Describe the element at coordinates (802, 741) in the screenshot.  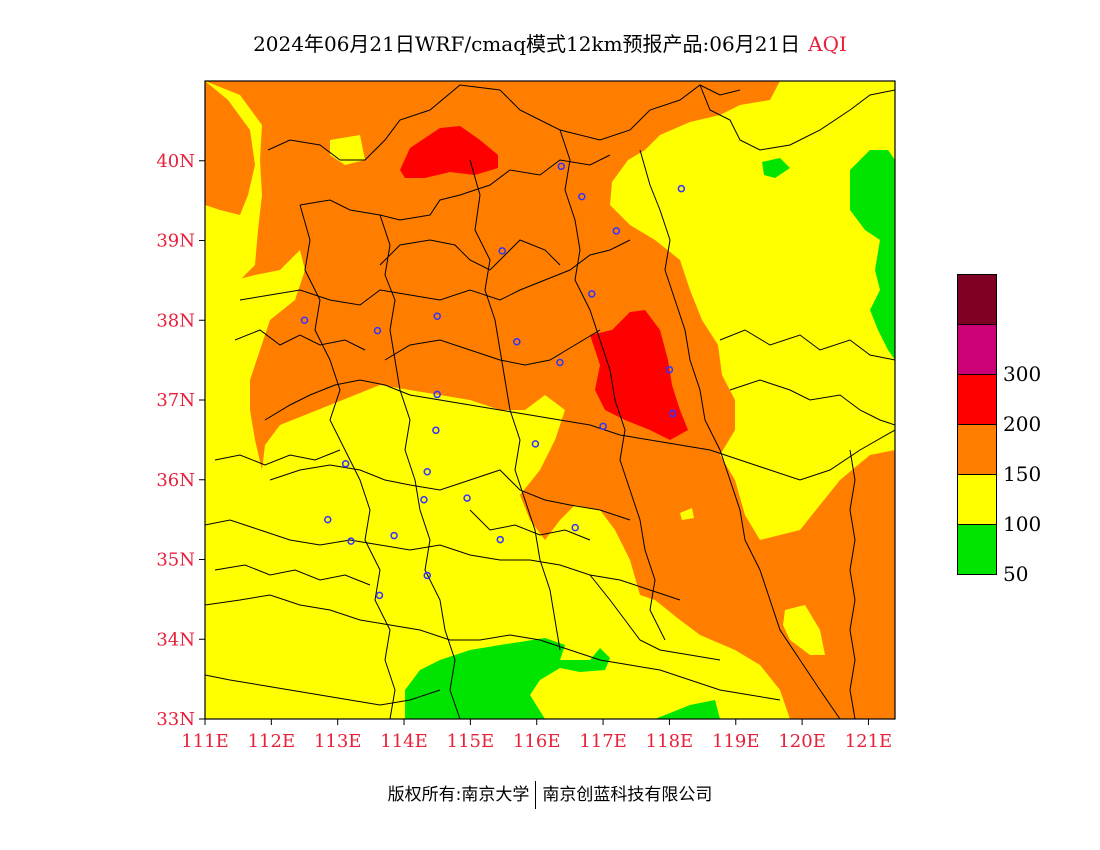
I see `x-tick-label: 120E` at that location.